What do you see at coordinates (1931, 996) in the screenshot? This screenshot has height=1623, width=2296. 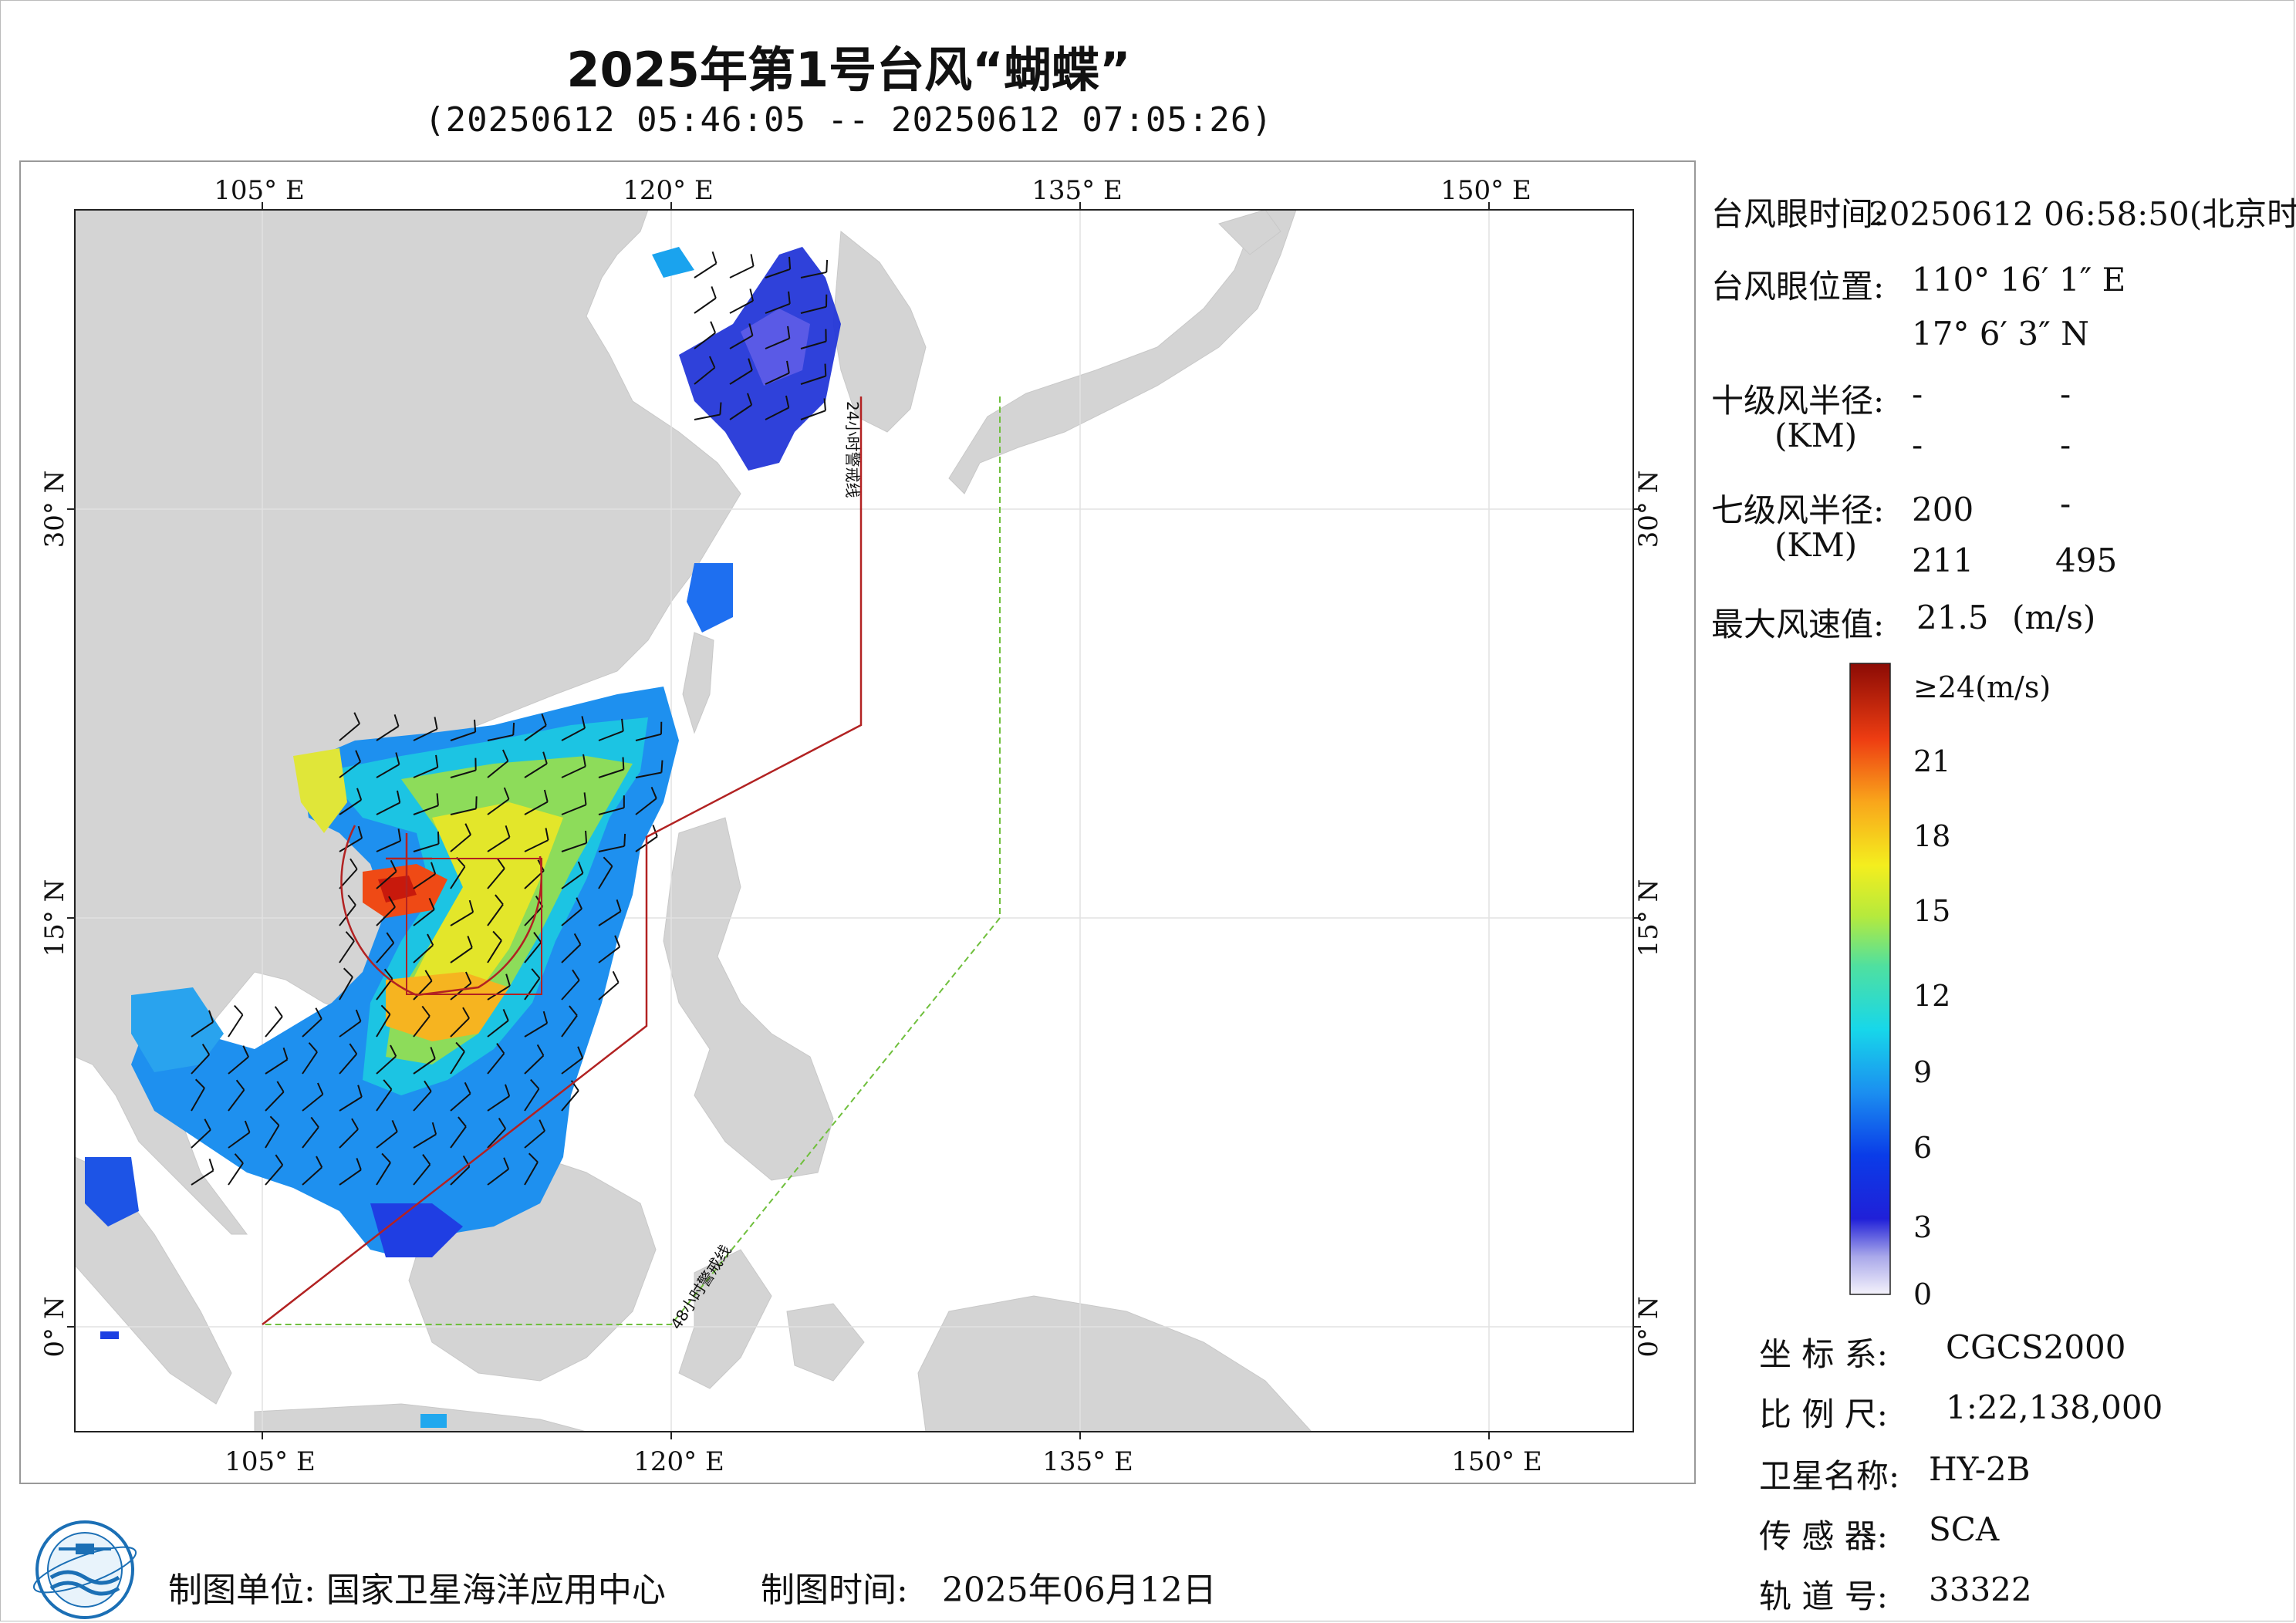 I see `colorbar-label-12: 12` at bounding box center [1931, 996].